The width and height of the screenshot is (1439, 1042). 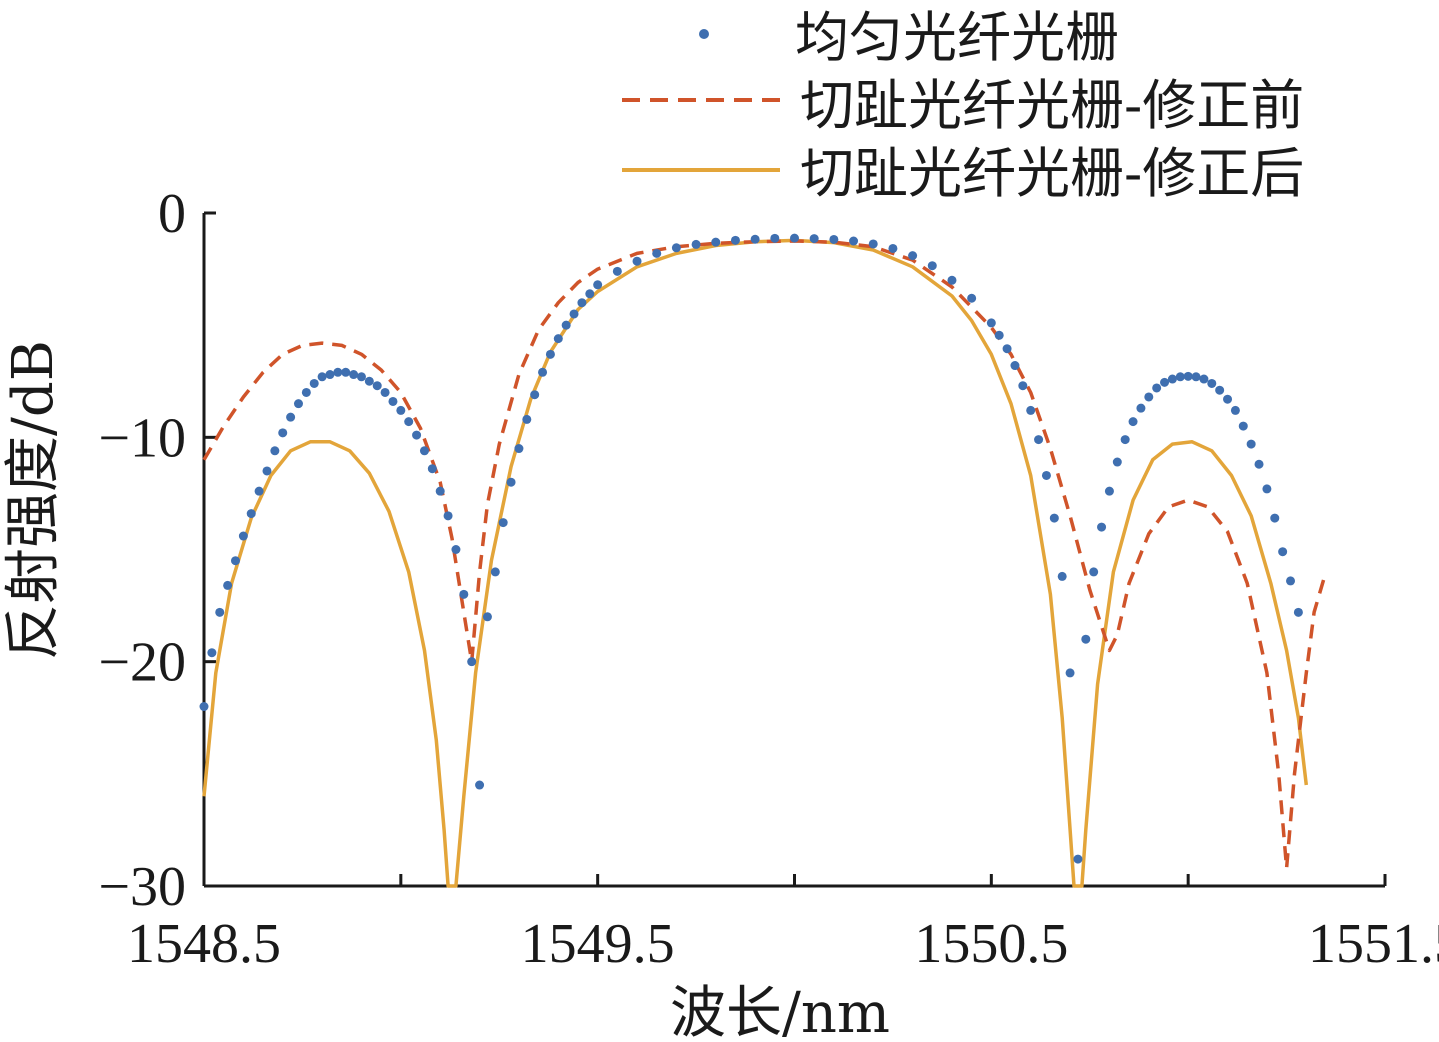 What do you see at coordinates (1373, 944) in the screenshot?
I see `x-tick-label: 1551.5` at bounding box center [1373, 944].